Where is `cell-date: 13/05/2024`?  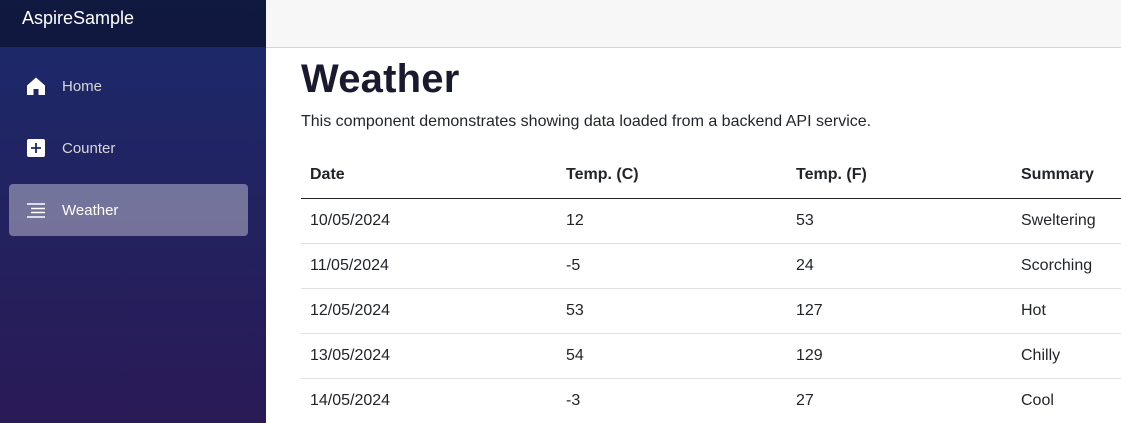
cell-date: 13/05/2024 is located at coordinates (429, 356).